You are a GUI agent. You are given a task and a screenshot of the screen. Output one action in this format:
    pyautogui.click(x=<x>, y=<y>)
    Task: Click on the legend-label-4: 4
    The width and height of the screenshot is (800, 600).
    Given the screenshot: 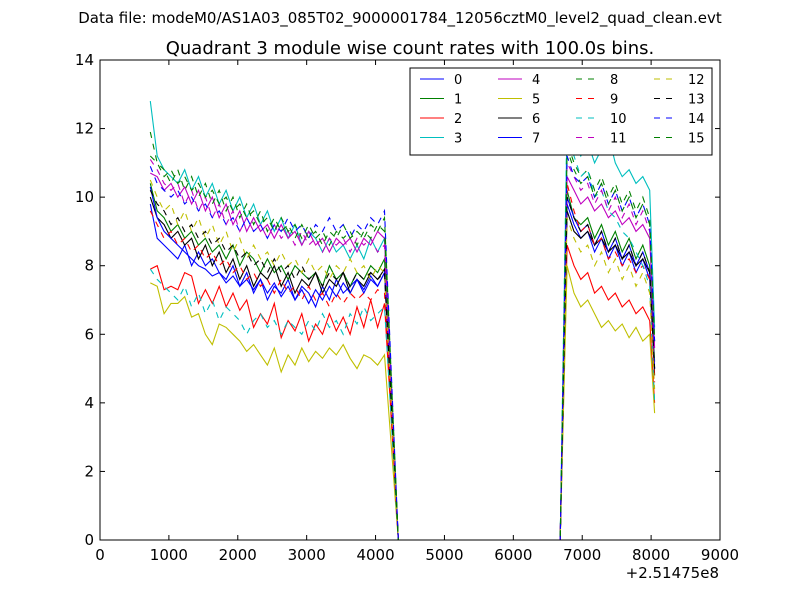 What is the action you would take?
    pyautogui.click(x=536, y=80)
    